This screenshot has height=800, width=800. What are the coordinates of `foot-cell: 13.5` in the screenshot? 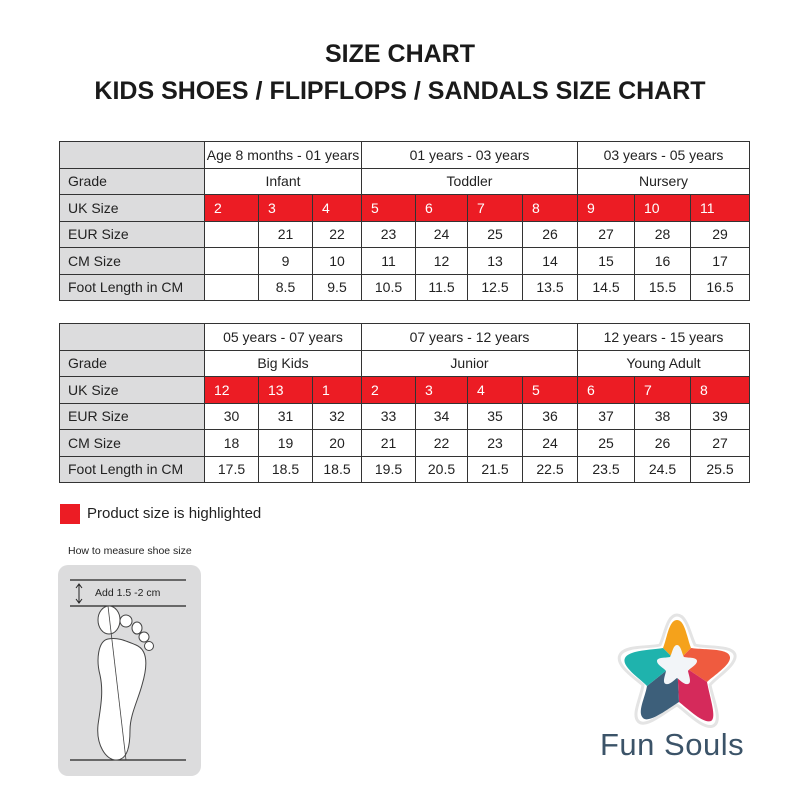 It's located at (550, 287).